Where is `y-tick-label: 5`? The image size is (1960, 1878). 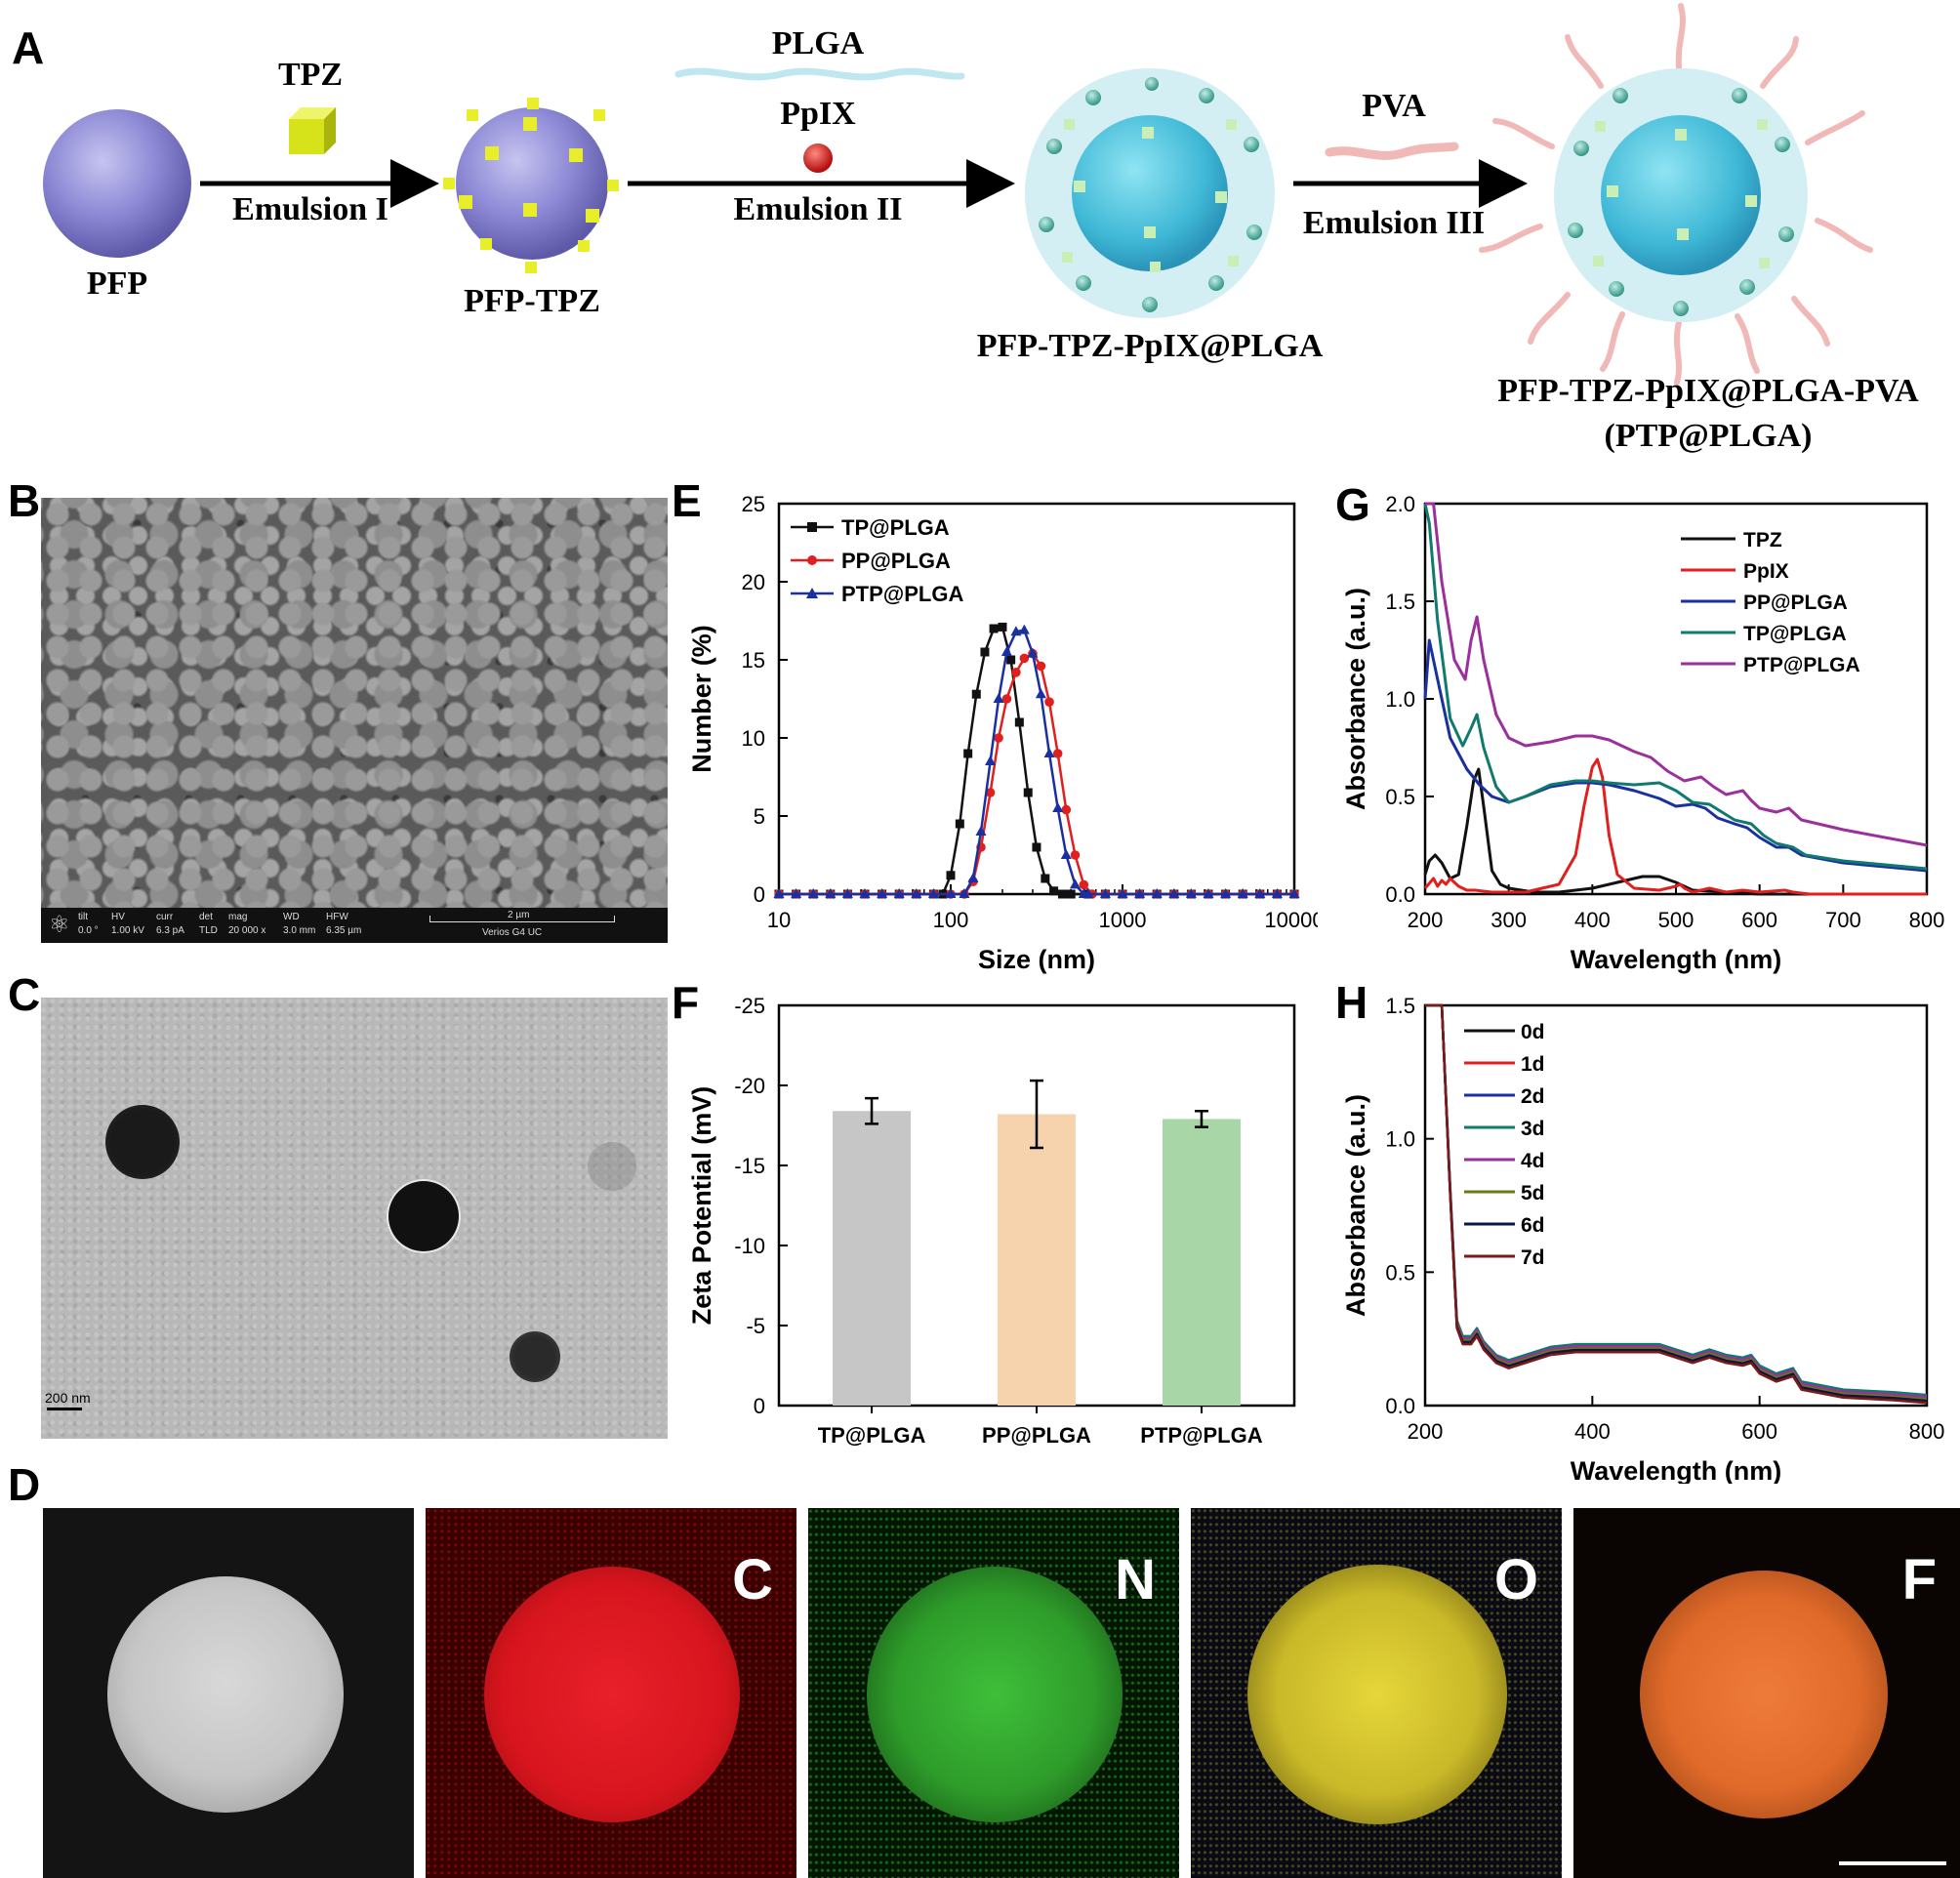
y-tick-label: 5 is located at coordinates (759, 817).